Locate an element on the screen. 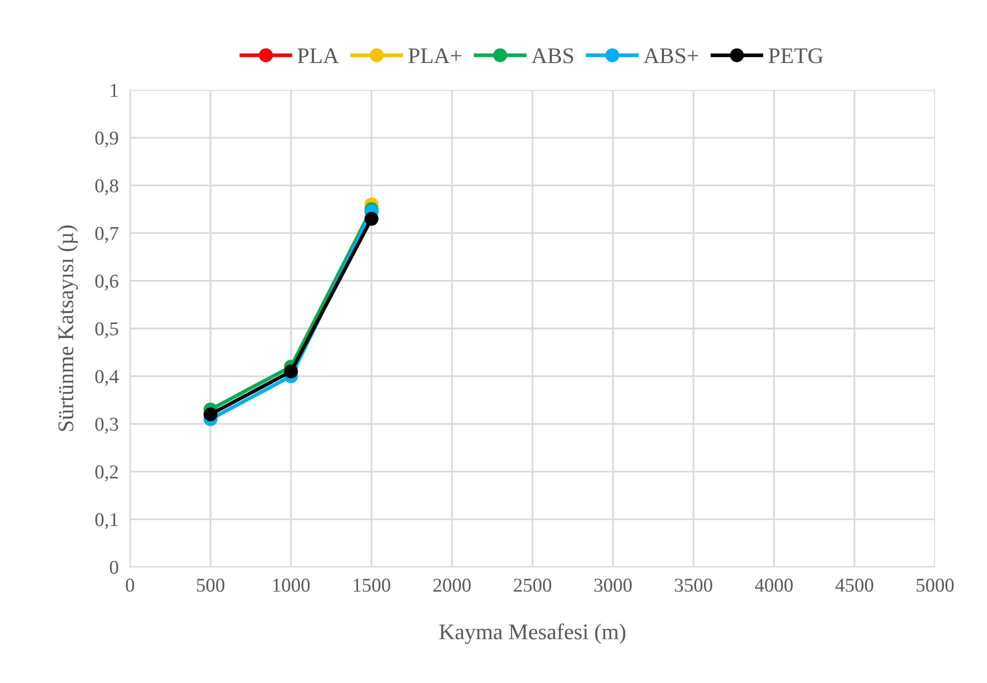 The image size is (987, 683). x-tick-label: 5000 is located at coordinates (935, 585).